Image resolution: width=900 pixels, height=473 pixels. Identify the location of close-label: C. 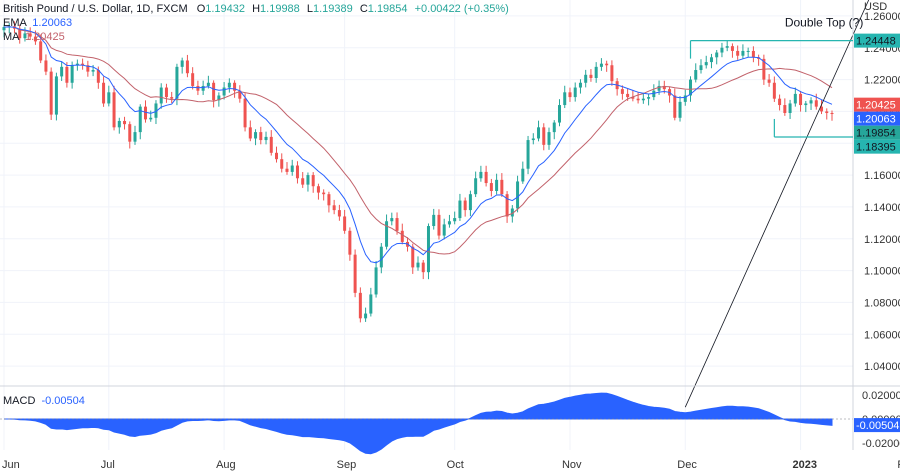
(364, 9).